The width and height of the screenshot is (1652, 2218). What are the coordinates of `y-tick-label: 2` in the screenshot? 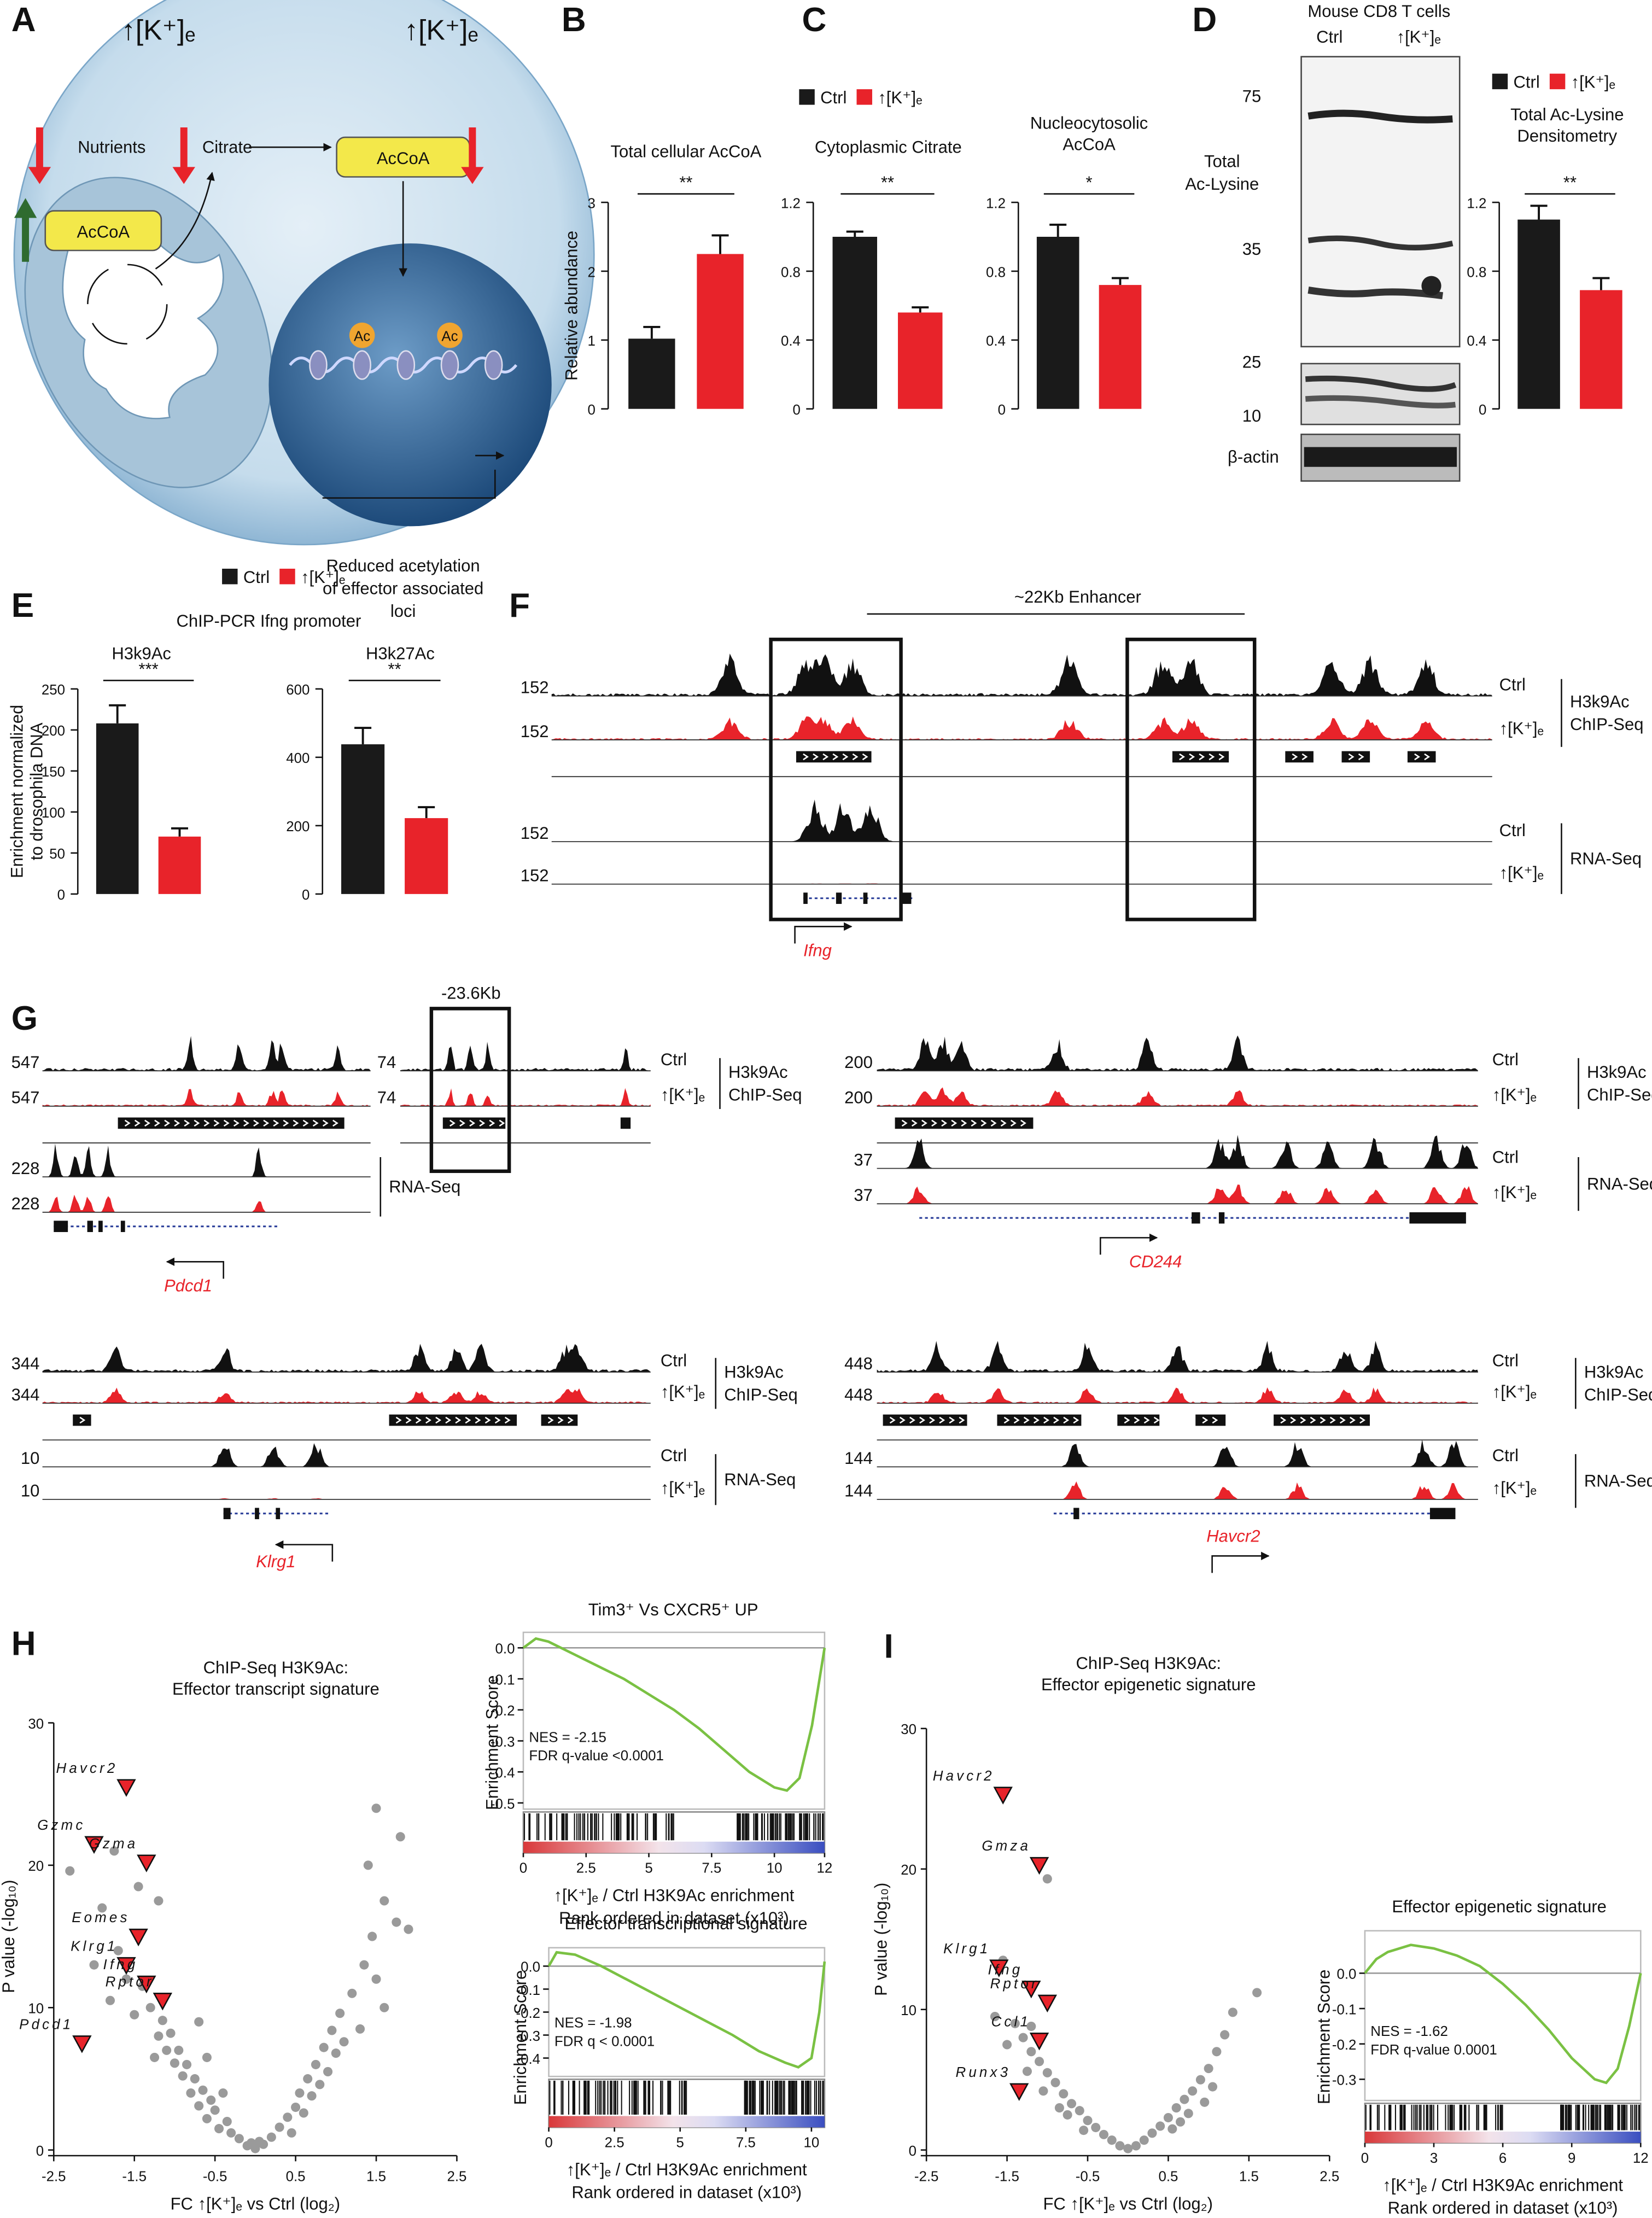 It's located at (592, 272).